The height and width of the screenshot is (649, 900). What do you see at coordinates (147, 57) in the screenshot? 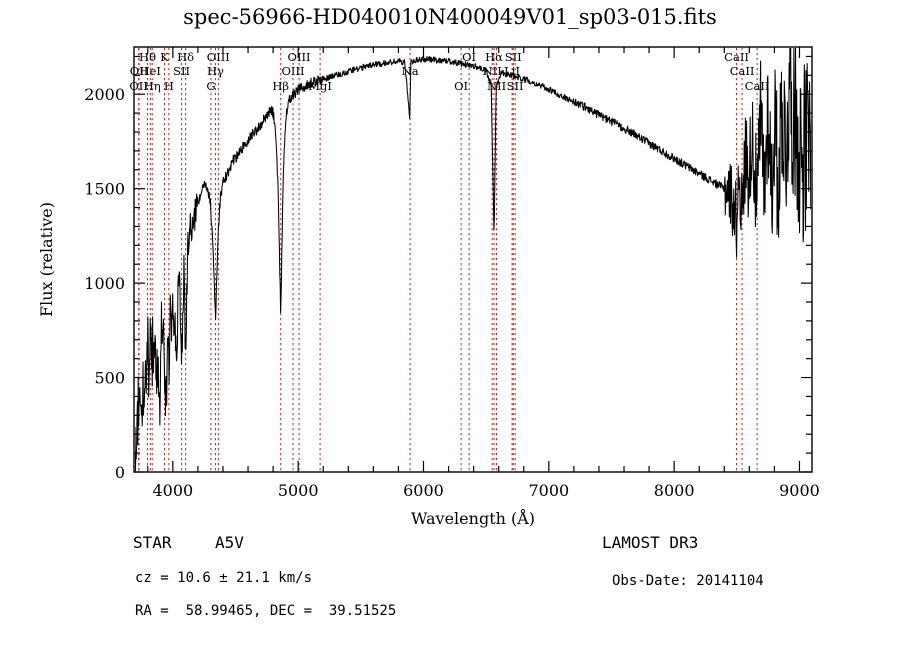
I see `spectral-line-label: Hθ` at bounding box center [147, 57].